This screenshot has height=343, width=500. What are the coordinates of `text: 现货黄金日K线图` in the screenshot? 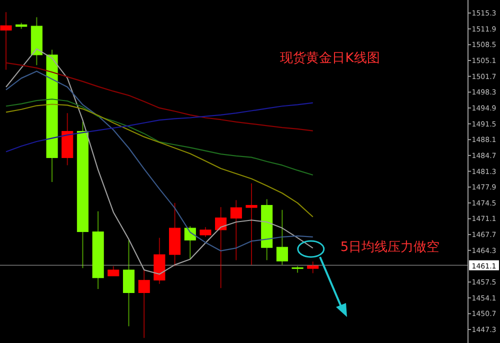 It's located at (330, 58).